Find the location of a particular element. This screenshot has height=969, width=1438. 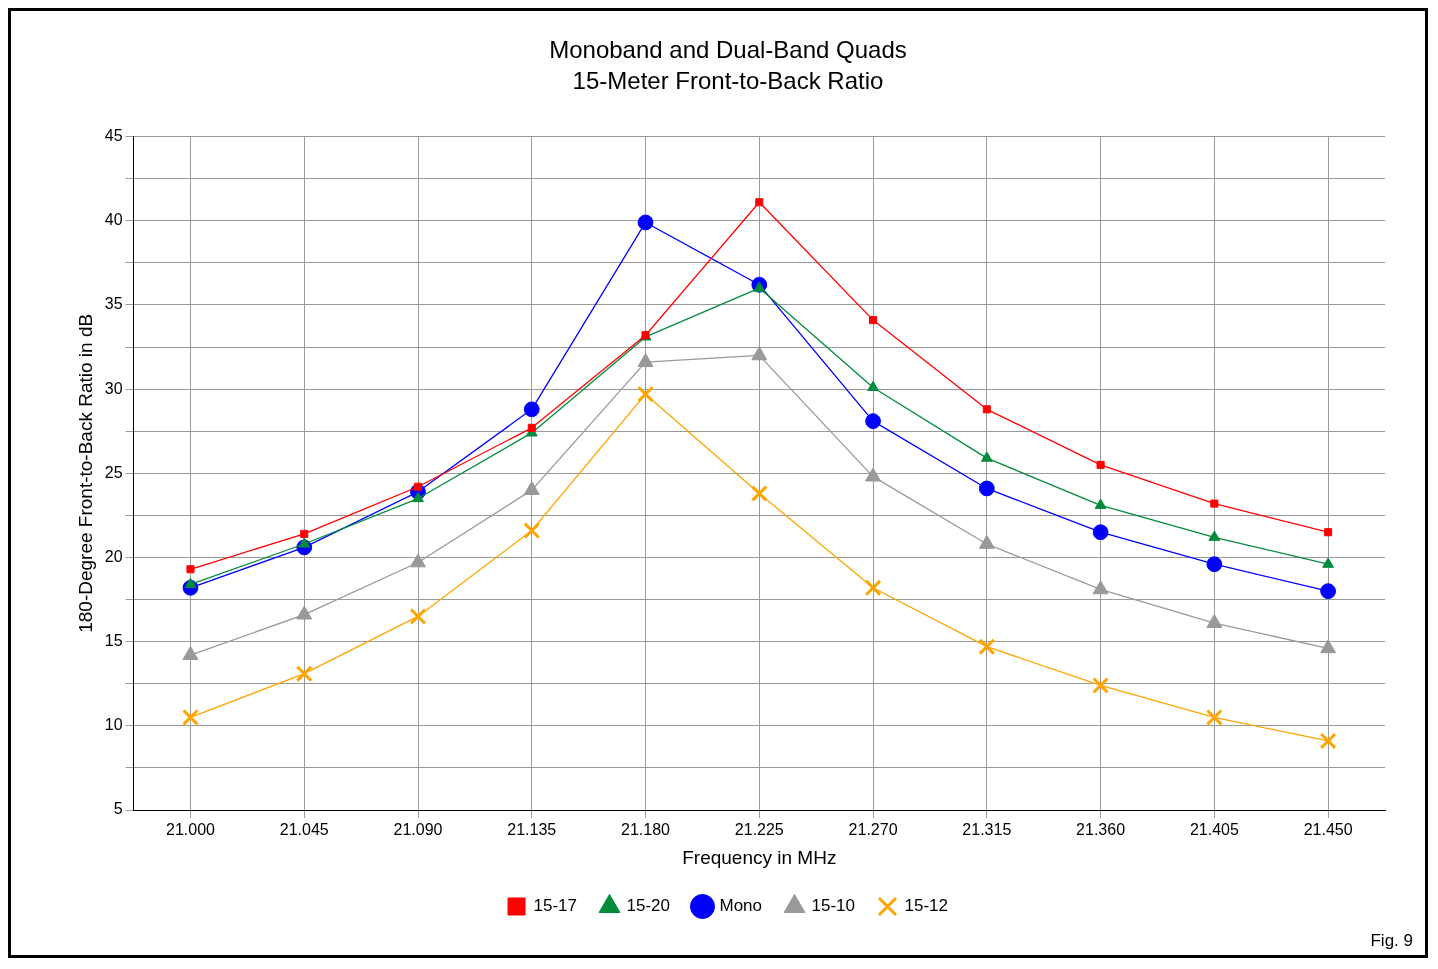

legend-label: 15-20 is located at coordinates (648, 906).